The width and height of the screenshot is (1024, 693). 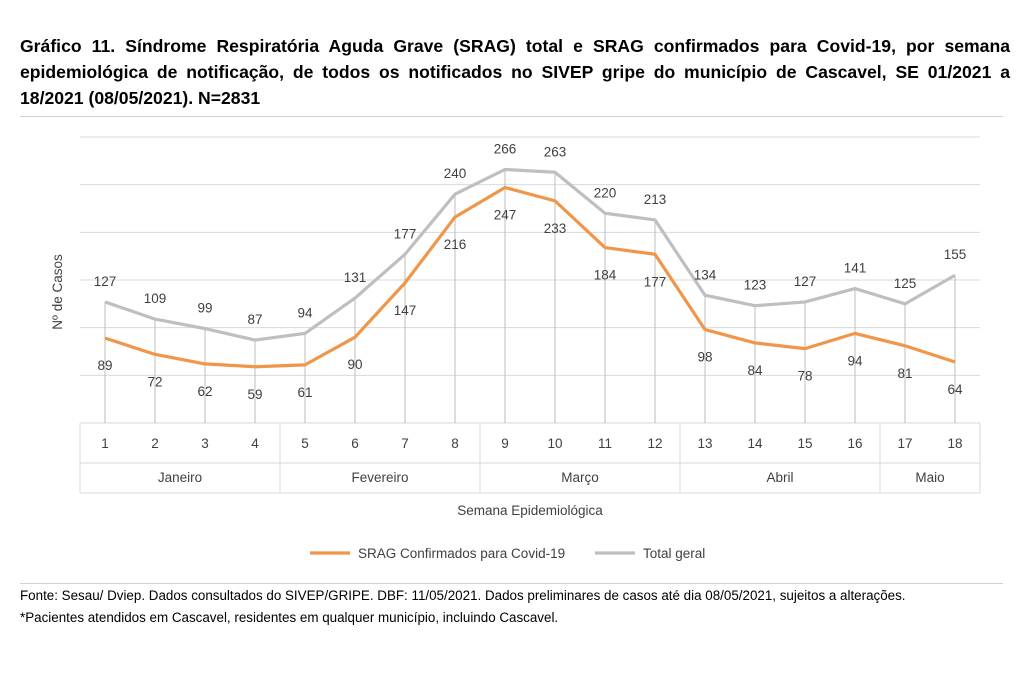 I want to click on y-axis-title: Nº de Casos, so click(x=57, y=292).